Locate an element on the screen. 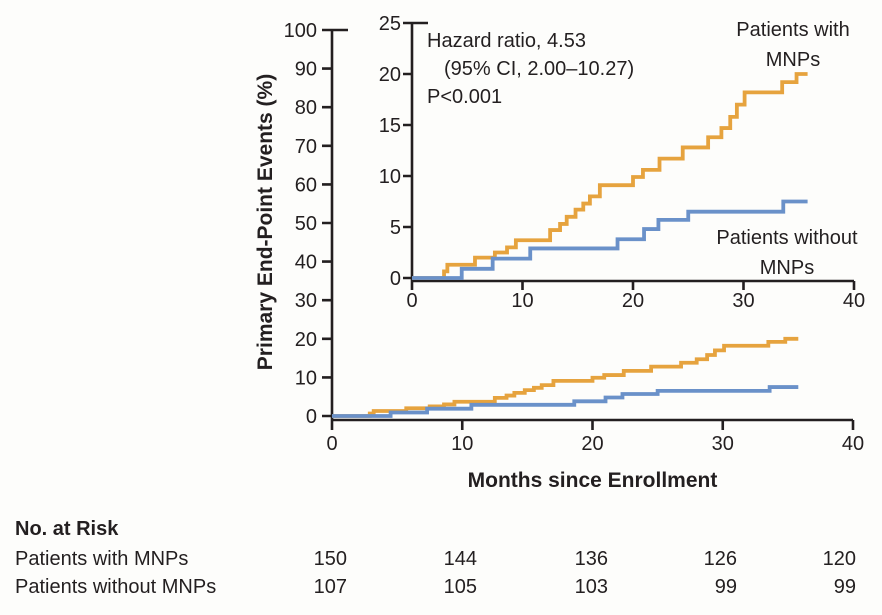 The height and width of the screenshot is (615, 882). main-curve-without-mnps is located at coordinates (565, 401).